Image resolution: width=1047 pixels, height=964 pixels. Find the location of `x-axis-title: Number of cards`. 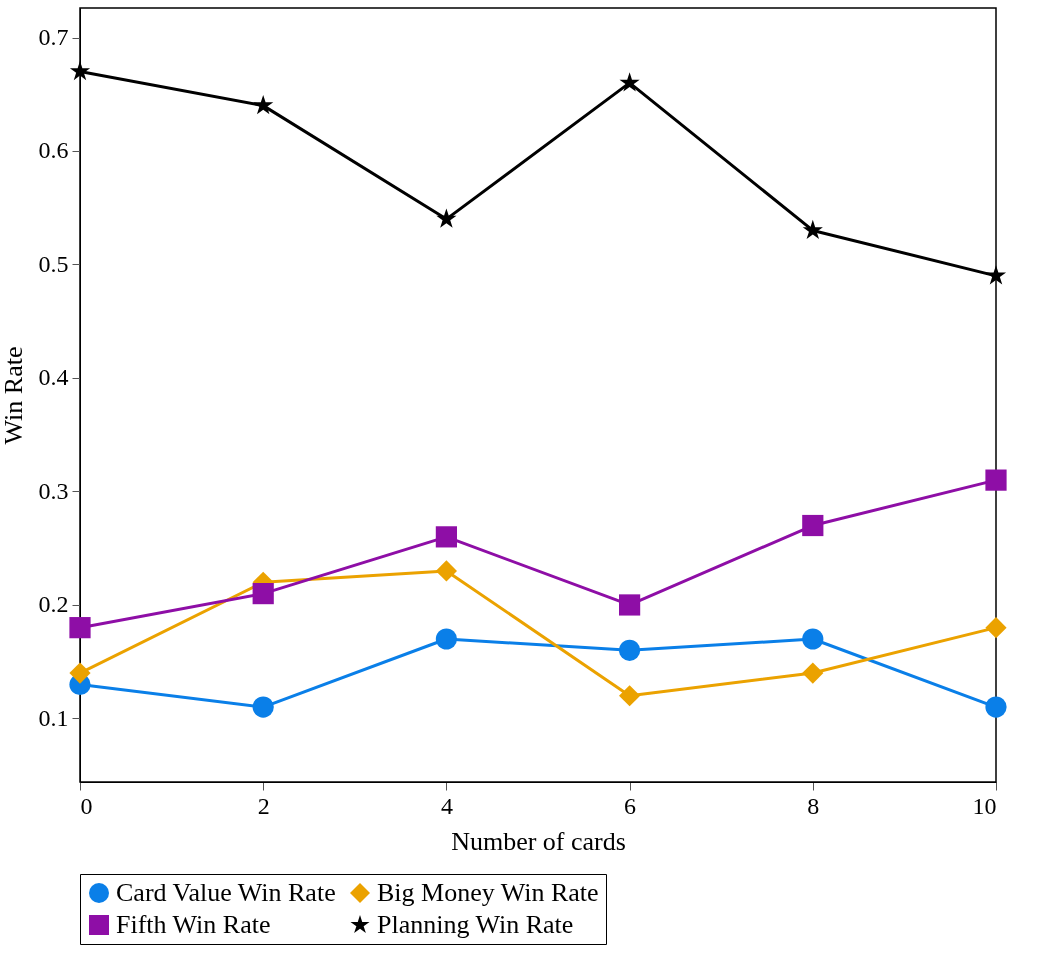

x-axis-title: Number of cards is located at coordinates (538, 841).